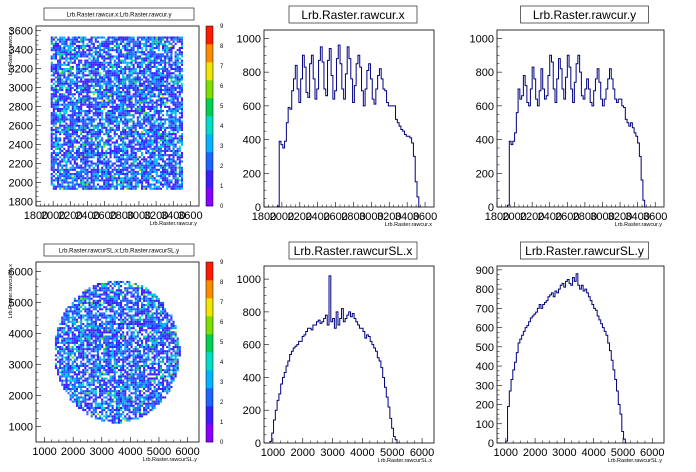 The height and width of the screenshot is (472, 696). I want to click on y-tick-label: 2200, so click(21, 164).